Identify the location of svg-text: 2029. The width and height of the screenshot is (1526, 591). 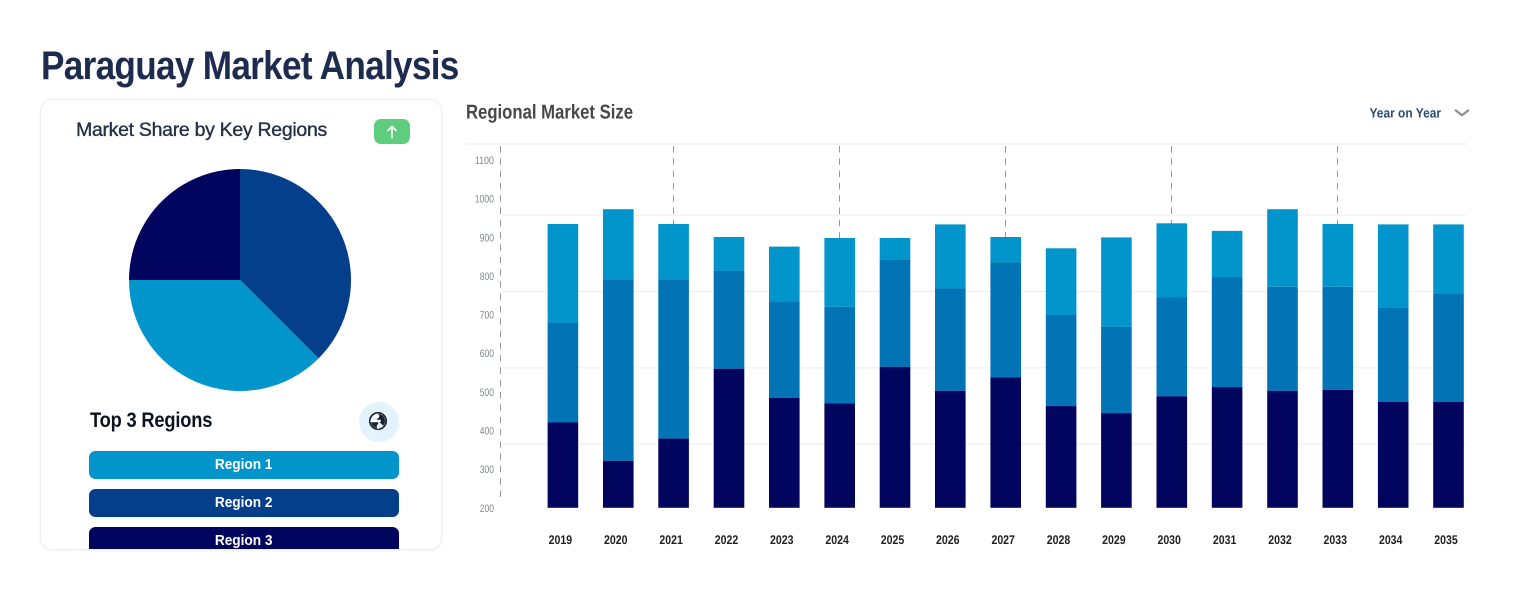
(1114, 540).